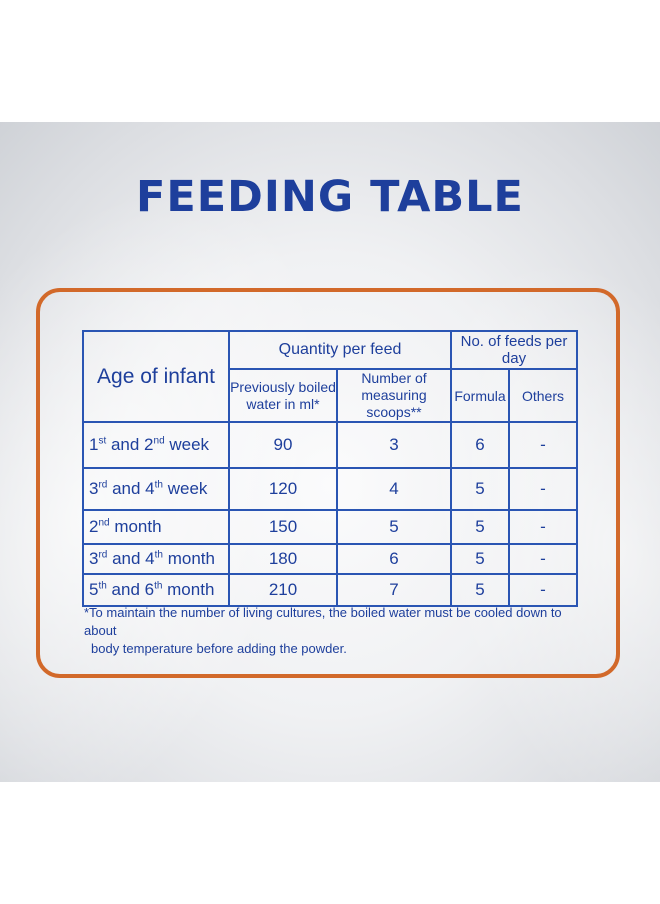  I want to click on scoops-header: Number of measuring scoops**, so click(394, 395).